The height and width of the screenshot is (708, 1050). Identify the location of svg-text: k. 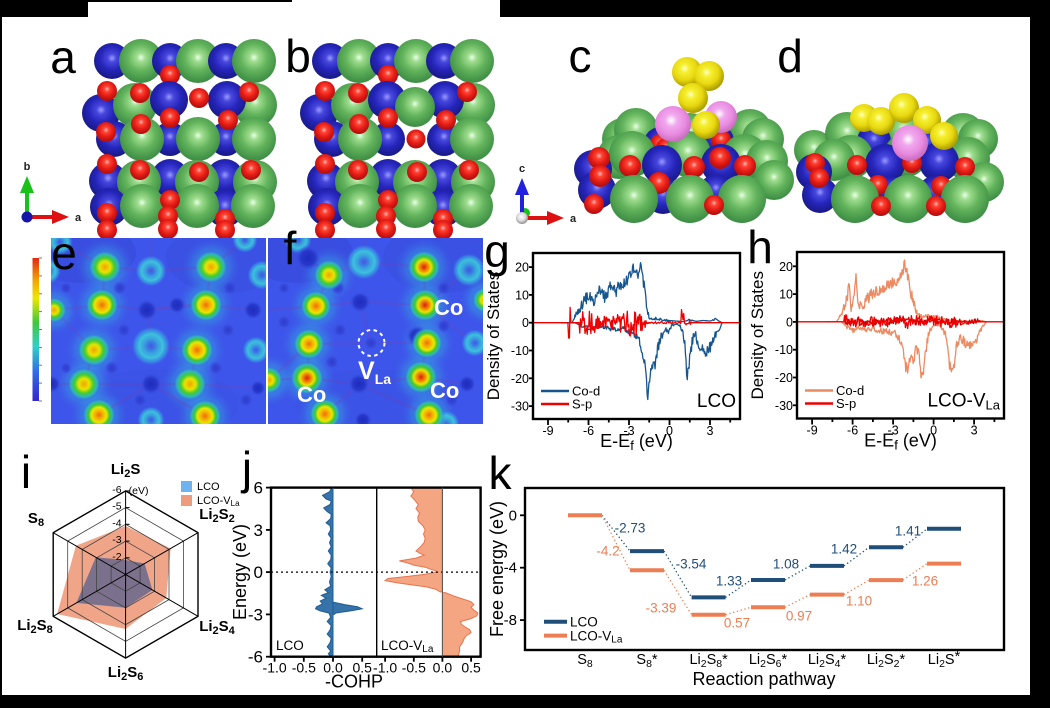
(501, 473).